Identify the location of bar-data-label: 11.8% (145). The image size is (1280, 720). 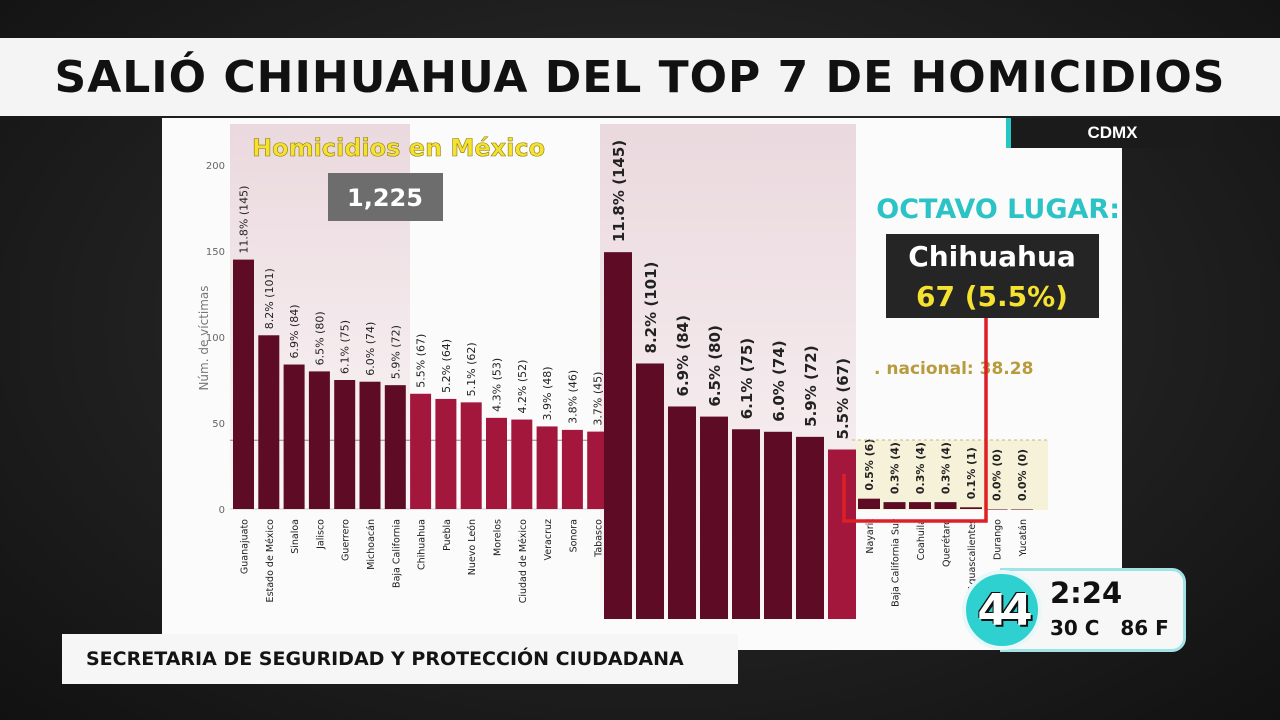
(244, 220).